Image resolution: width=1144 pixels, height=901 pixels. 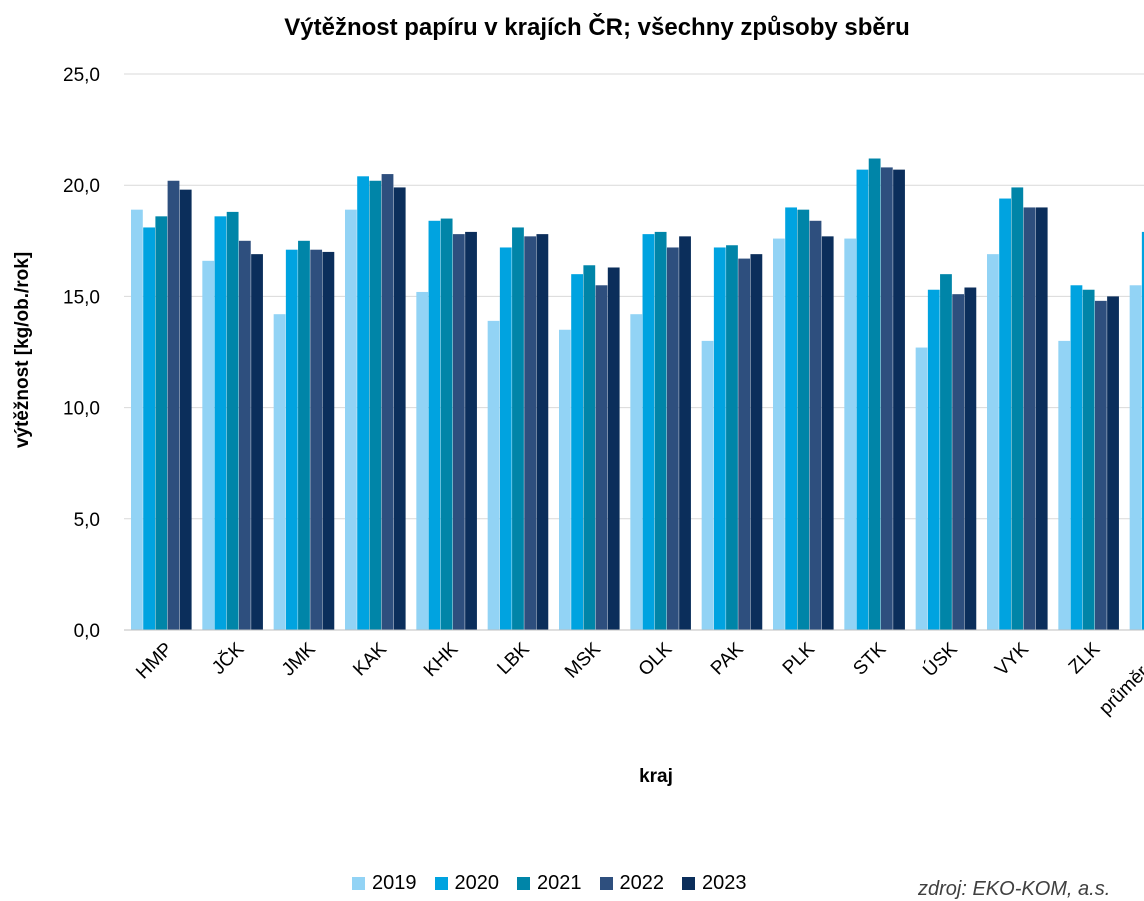 What do you see at coordinates (81, 297) in the screenshot?
I see `y-tick-label: 15,0` at bounding box center [81, 297].